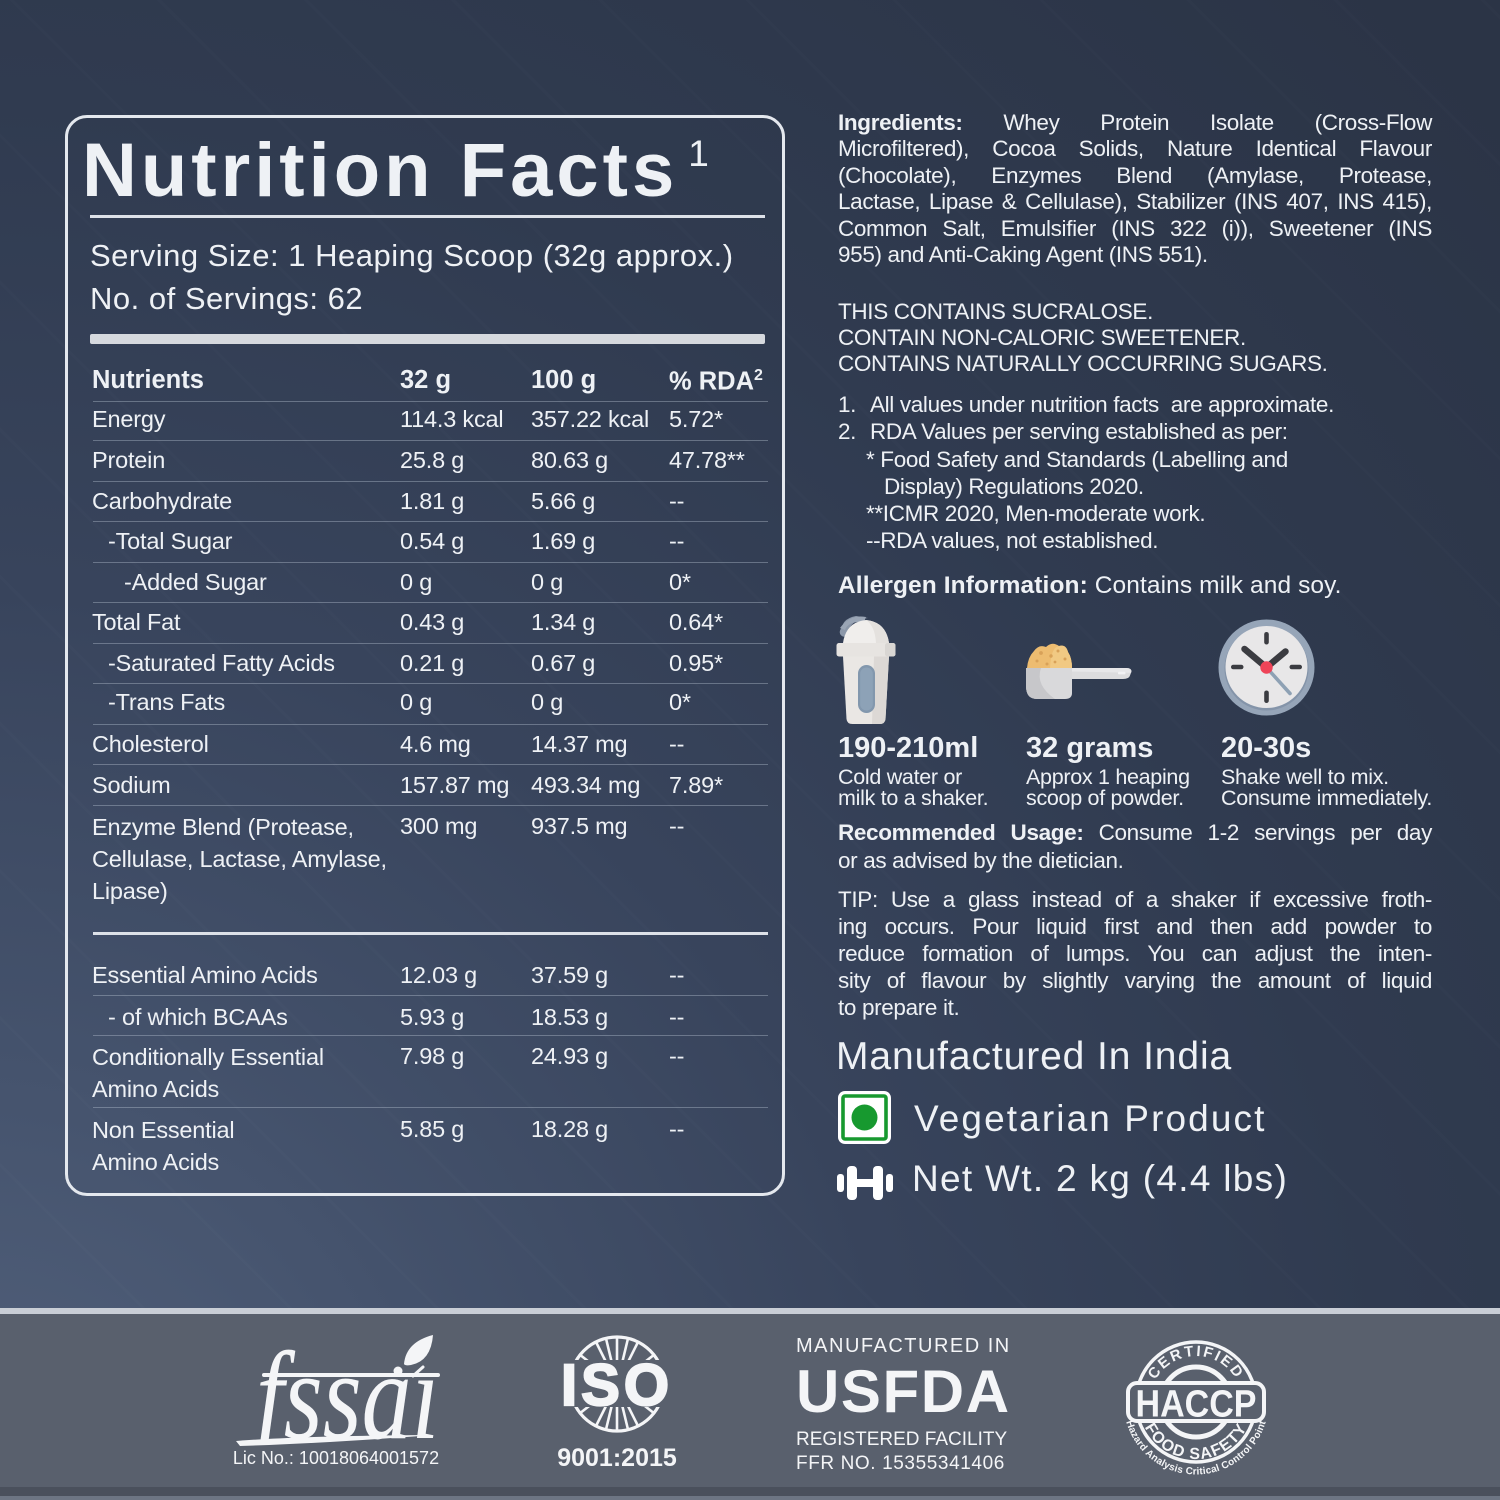 This screenshot has height=1500, width=1500. I want to click on svg-text: HACCP, so click(1196, 1405).